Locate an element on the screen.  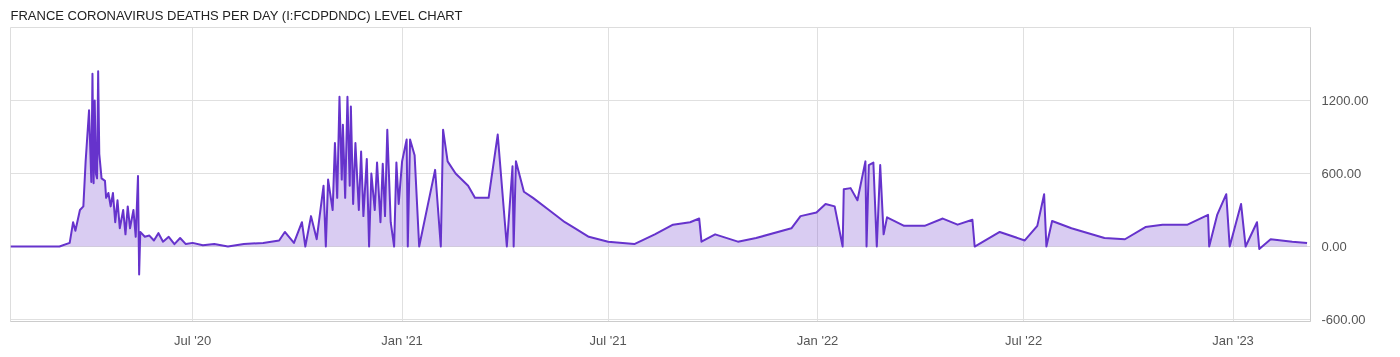
x-tick-label: Jul '21 is located at coordinates (608, 340).